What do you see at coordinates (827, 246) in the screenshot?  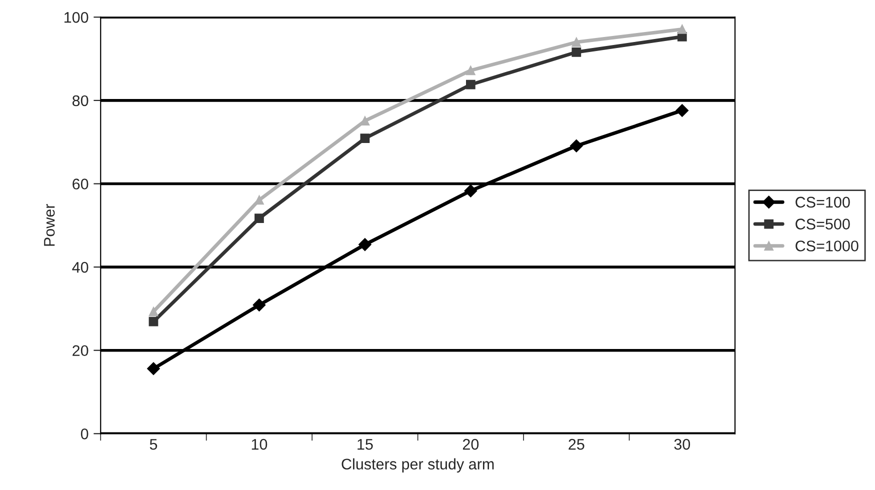 I see `legend-label: CS=1000` at bounding box center [827, 246].